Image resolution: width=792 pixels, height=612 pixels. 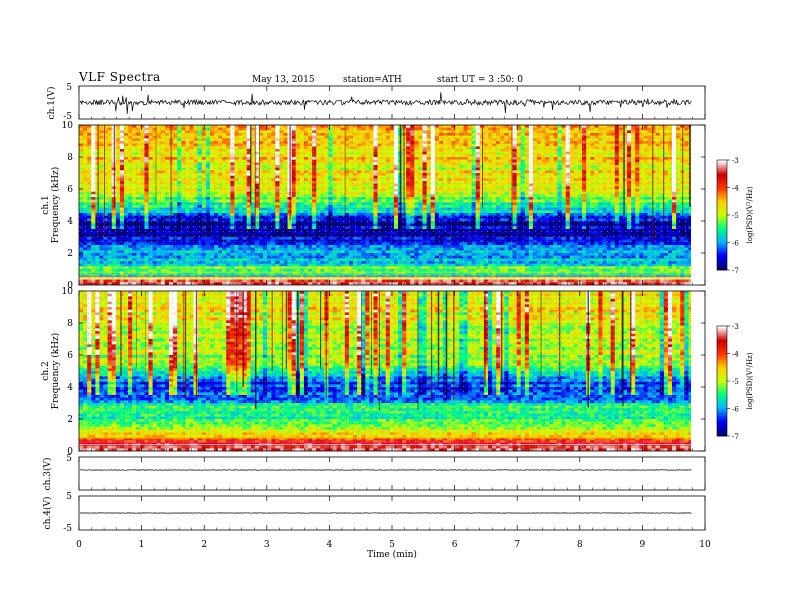 I want to click on ch1-ylabel: ch.1(V), so click(x=51, y=103).